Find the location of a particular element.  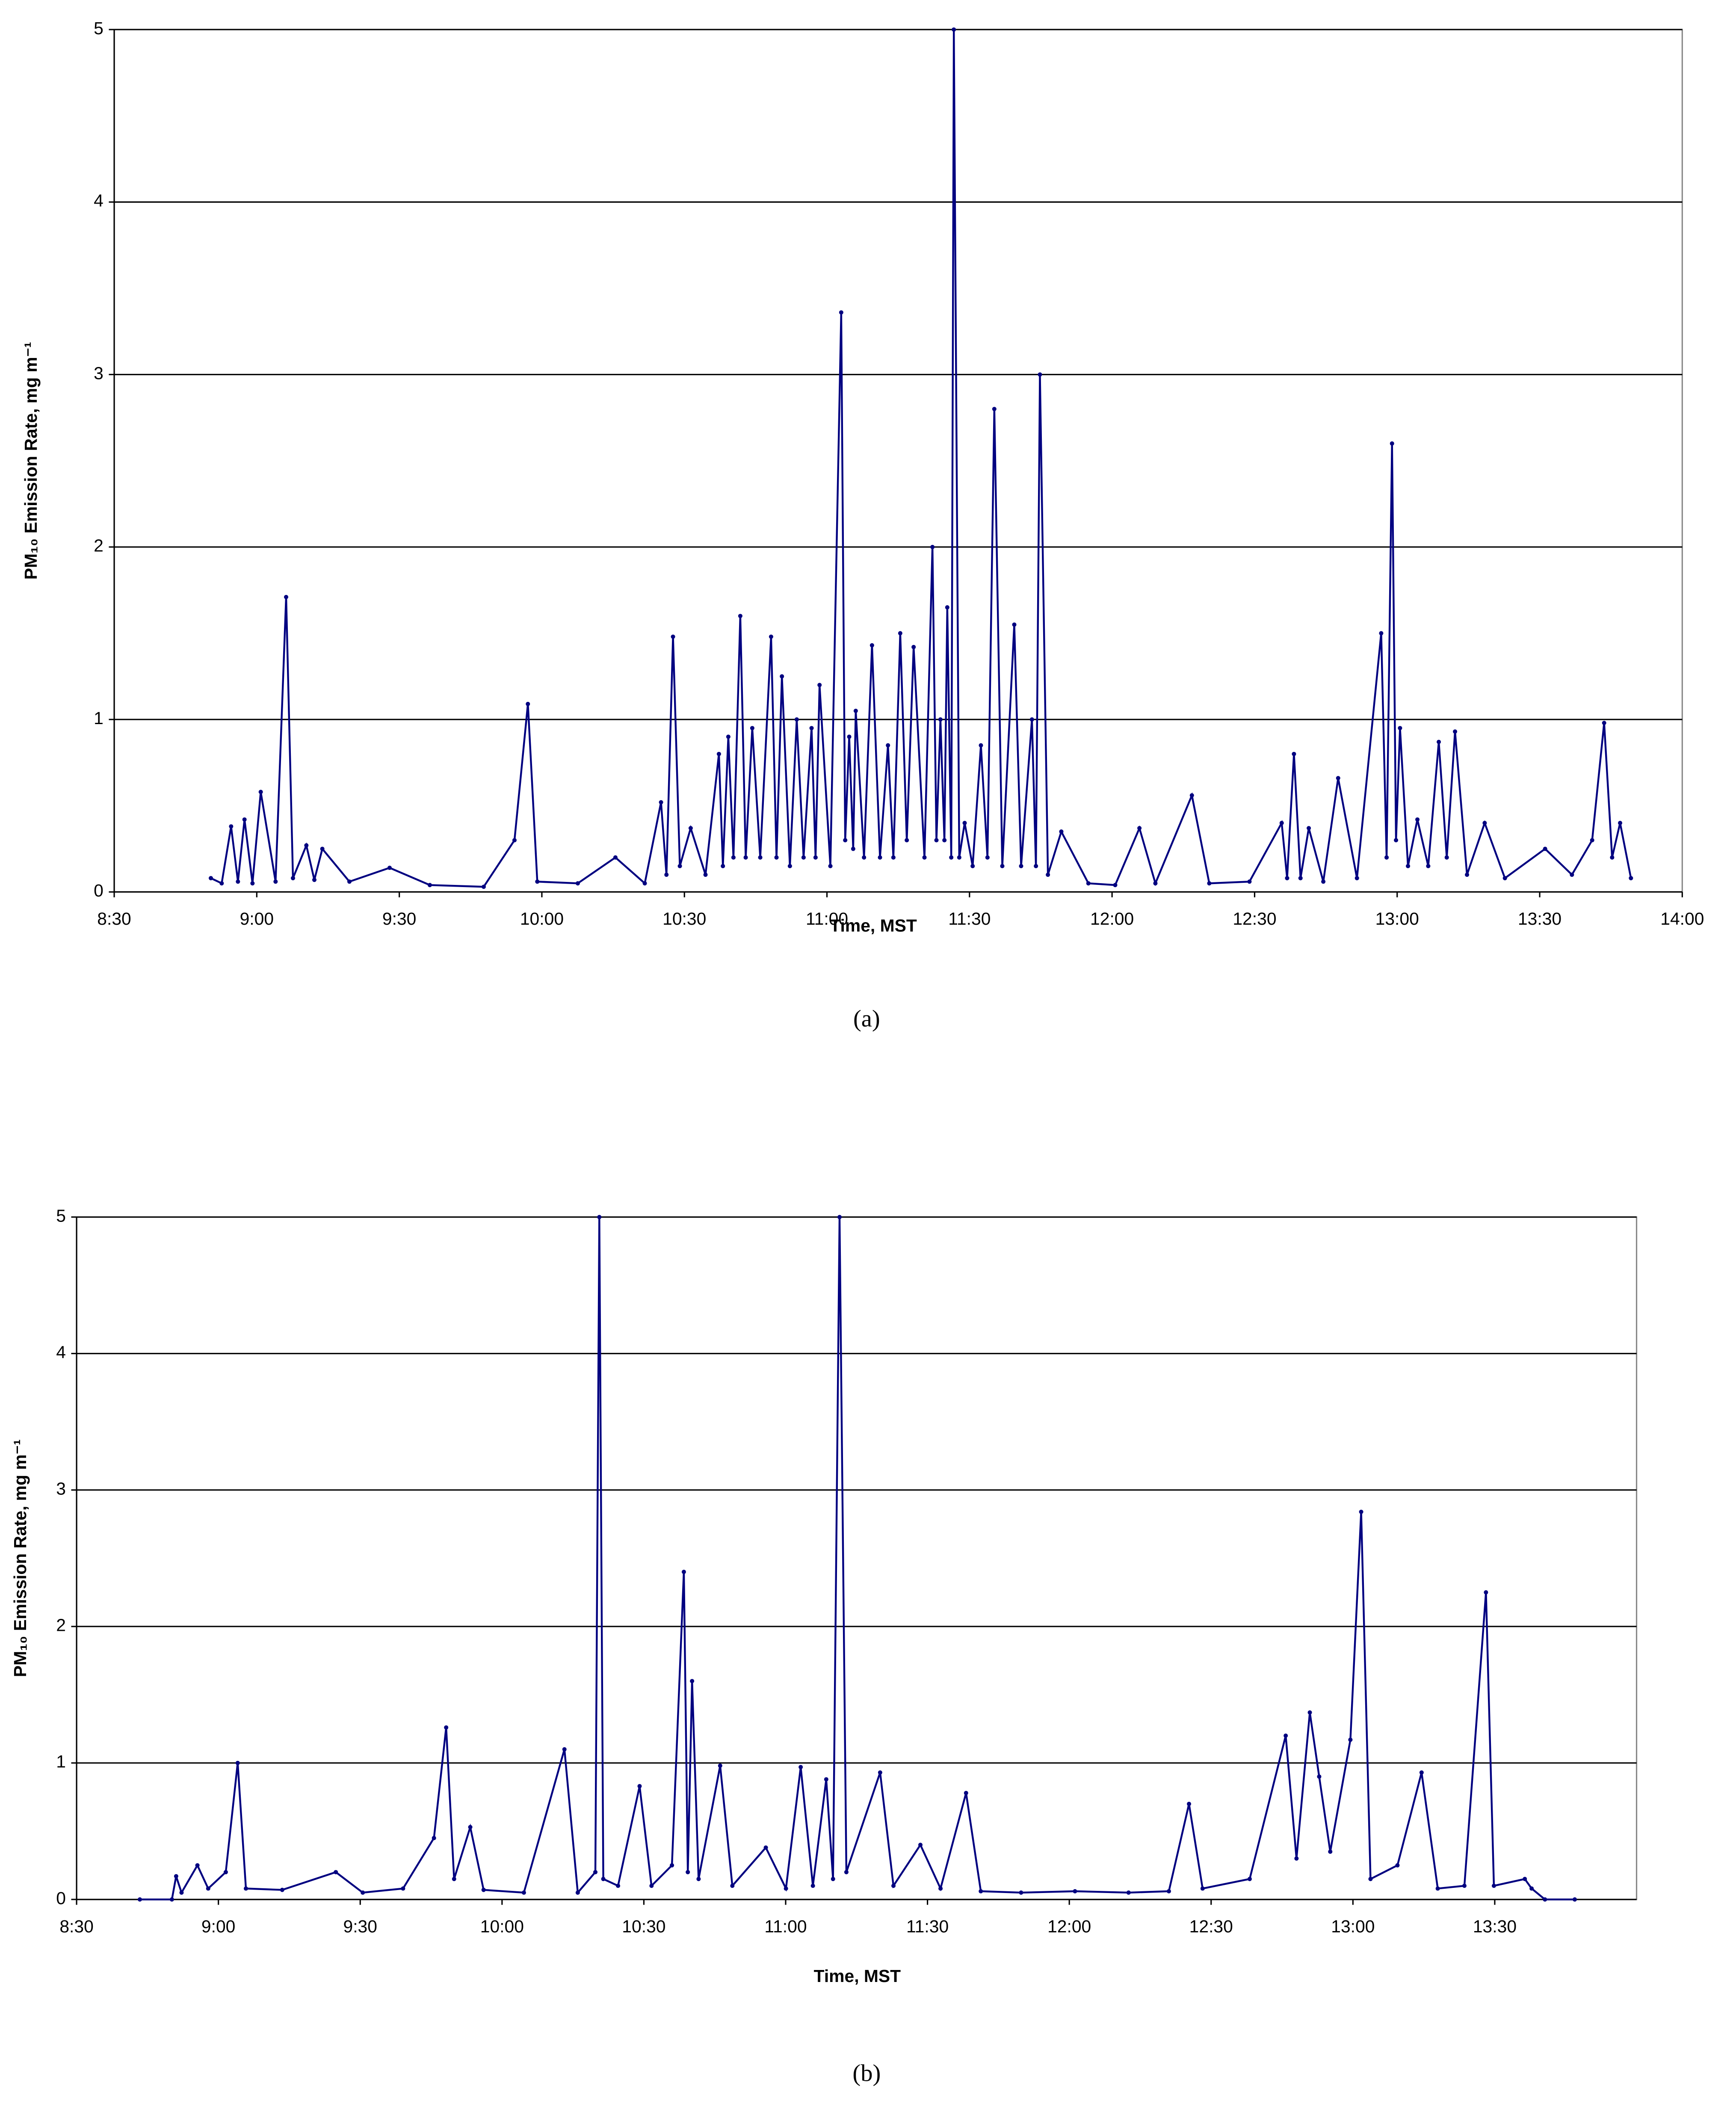

x-tick-label: 9:30 is located at coordinates (399, 919).